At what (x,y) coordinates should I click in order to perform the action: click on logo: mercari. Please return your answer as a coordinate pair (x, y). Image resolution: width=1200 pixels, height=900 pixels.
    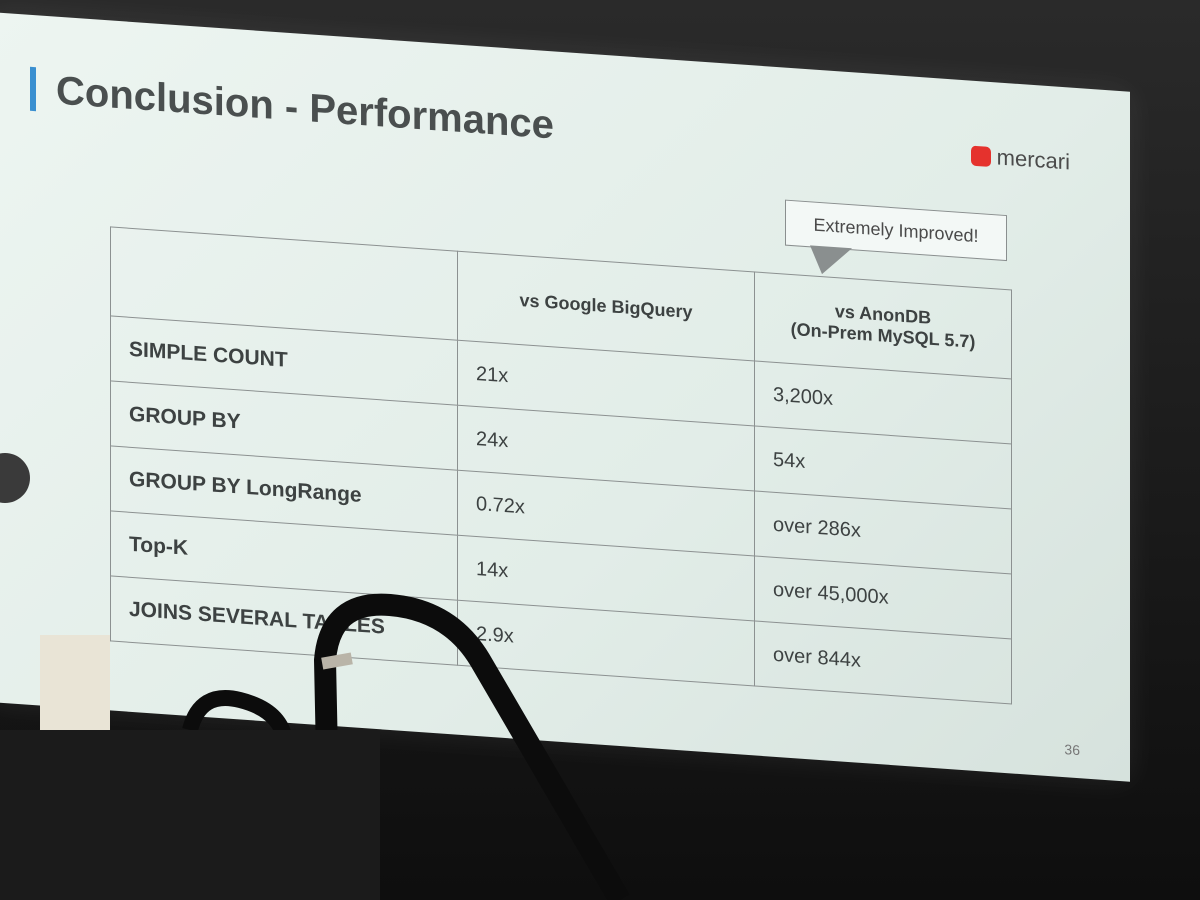
    Looking at the image, I should click on (1020, 159).